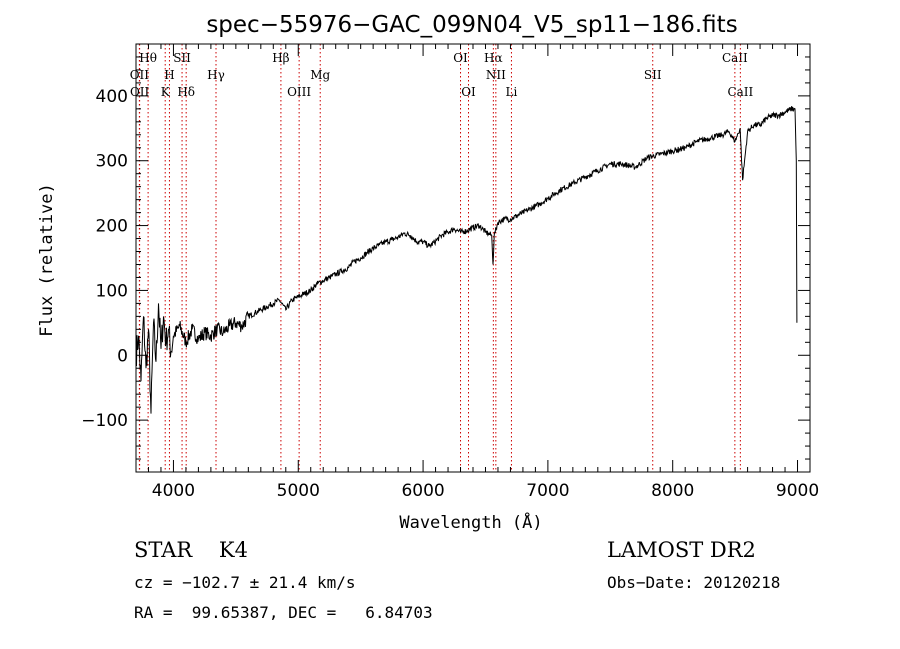  Describe the element at coordinates (681, 550) in the screenshot. I see `survey-name: LAMOST DR2` at that location.